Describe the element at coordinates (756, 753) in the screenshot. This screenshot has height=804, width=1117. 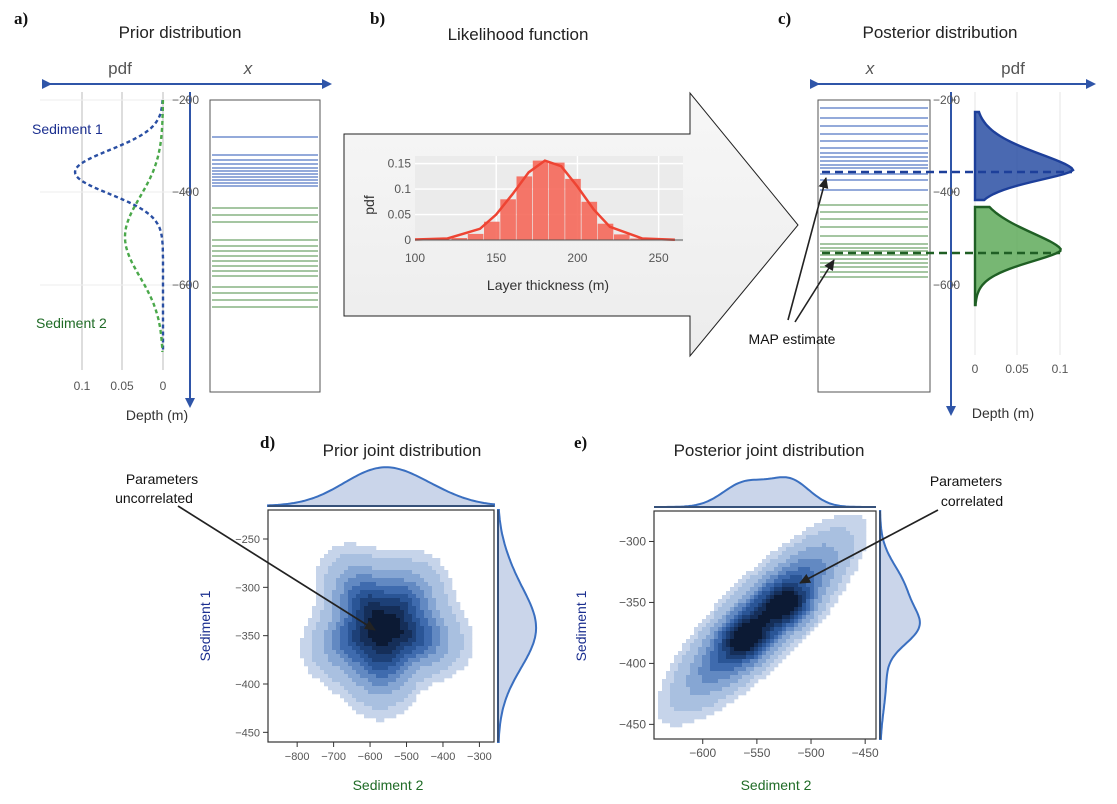
I see `joint-xtick: −550` at that location.